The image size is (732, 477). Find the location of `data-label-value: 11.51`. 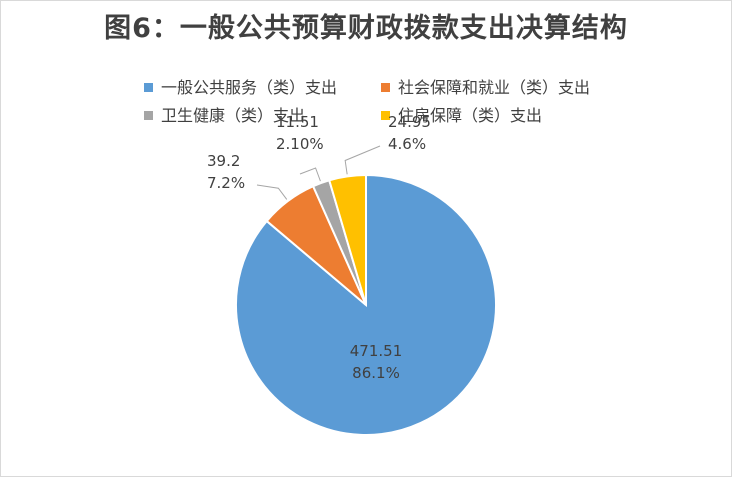

data-label-value: 11.51 is located at coordinates (297, 122).